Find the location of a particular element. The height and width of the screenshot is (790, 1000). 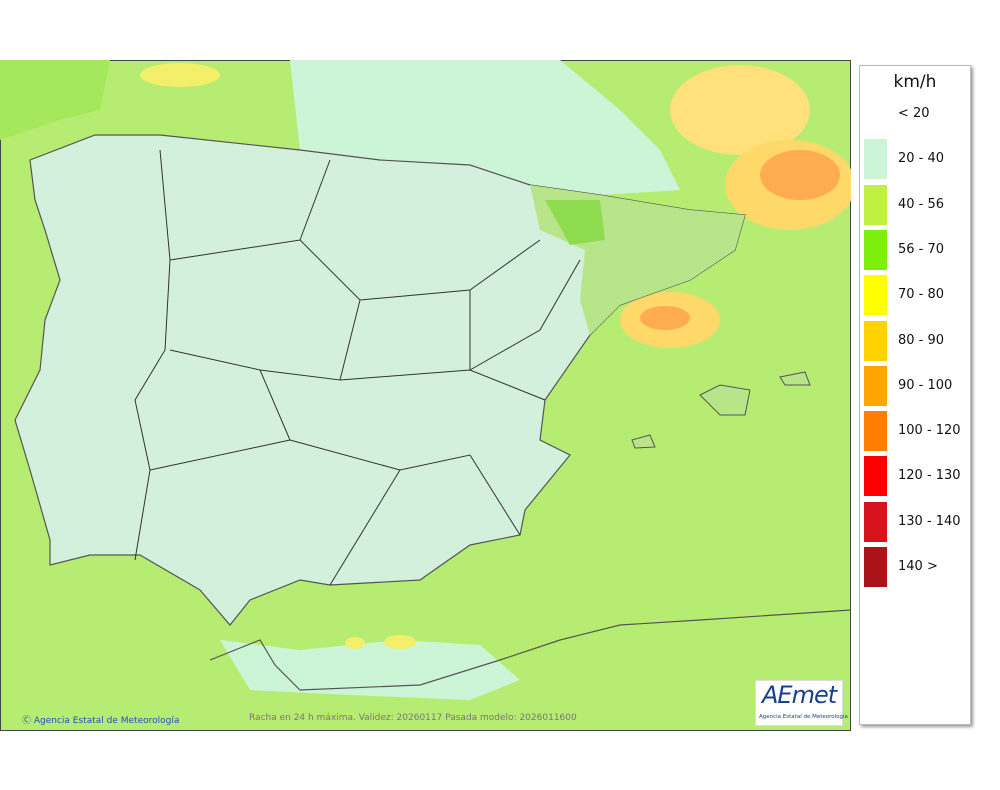

logo-name: AEmet is located at coordinates (799, 695).